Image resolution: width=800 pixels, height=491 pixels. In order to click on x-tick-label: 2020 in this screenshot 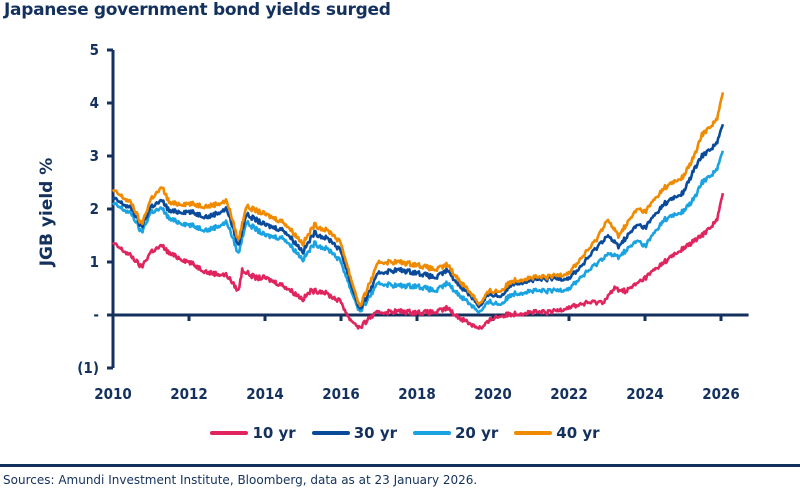, I will do `click(493, 394)`.